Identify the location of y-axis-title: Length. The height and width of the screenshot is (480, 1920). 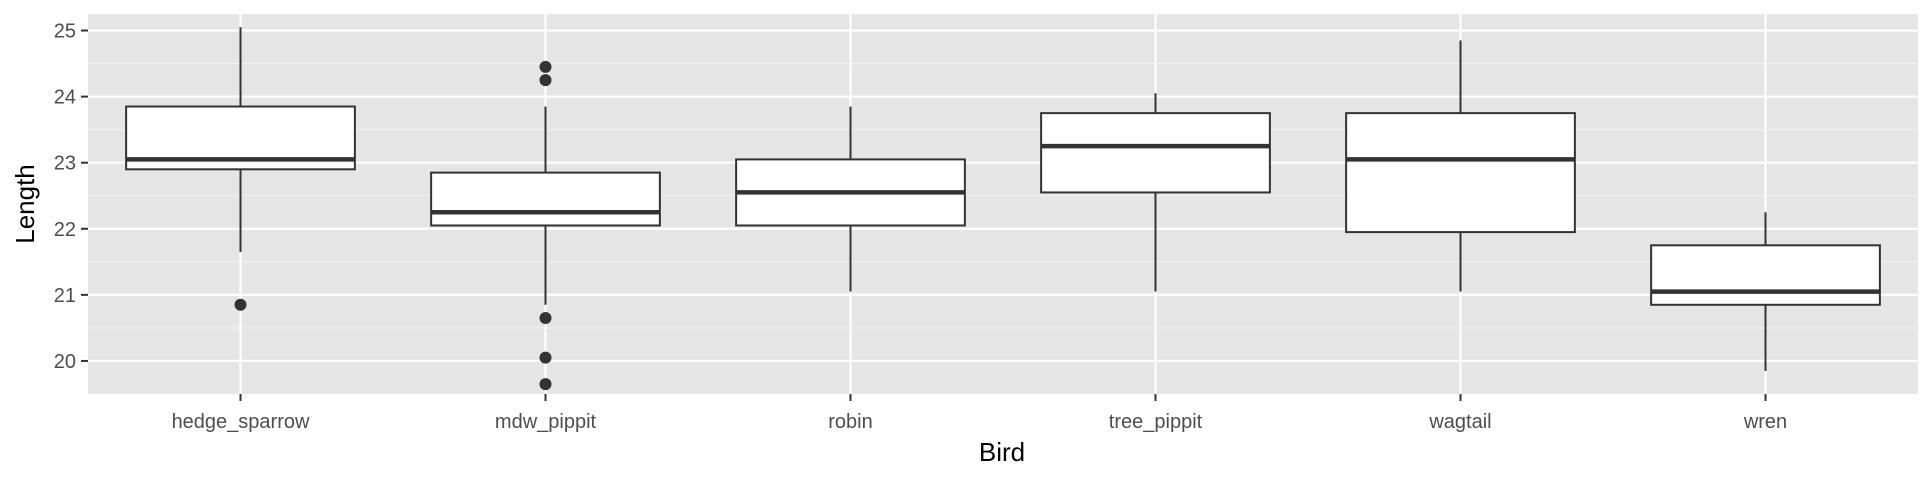
(25, 204).